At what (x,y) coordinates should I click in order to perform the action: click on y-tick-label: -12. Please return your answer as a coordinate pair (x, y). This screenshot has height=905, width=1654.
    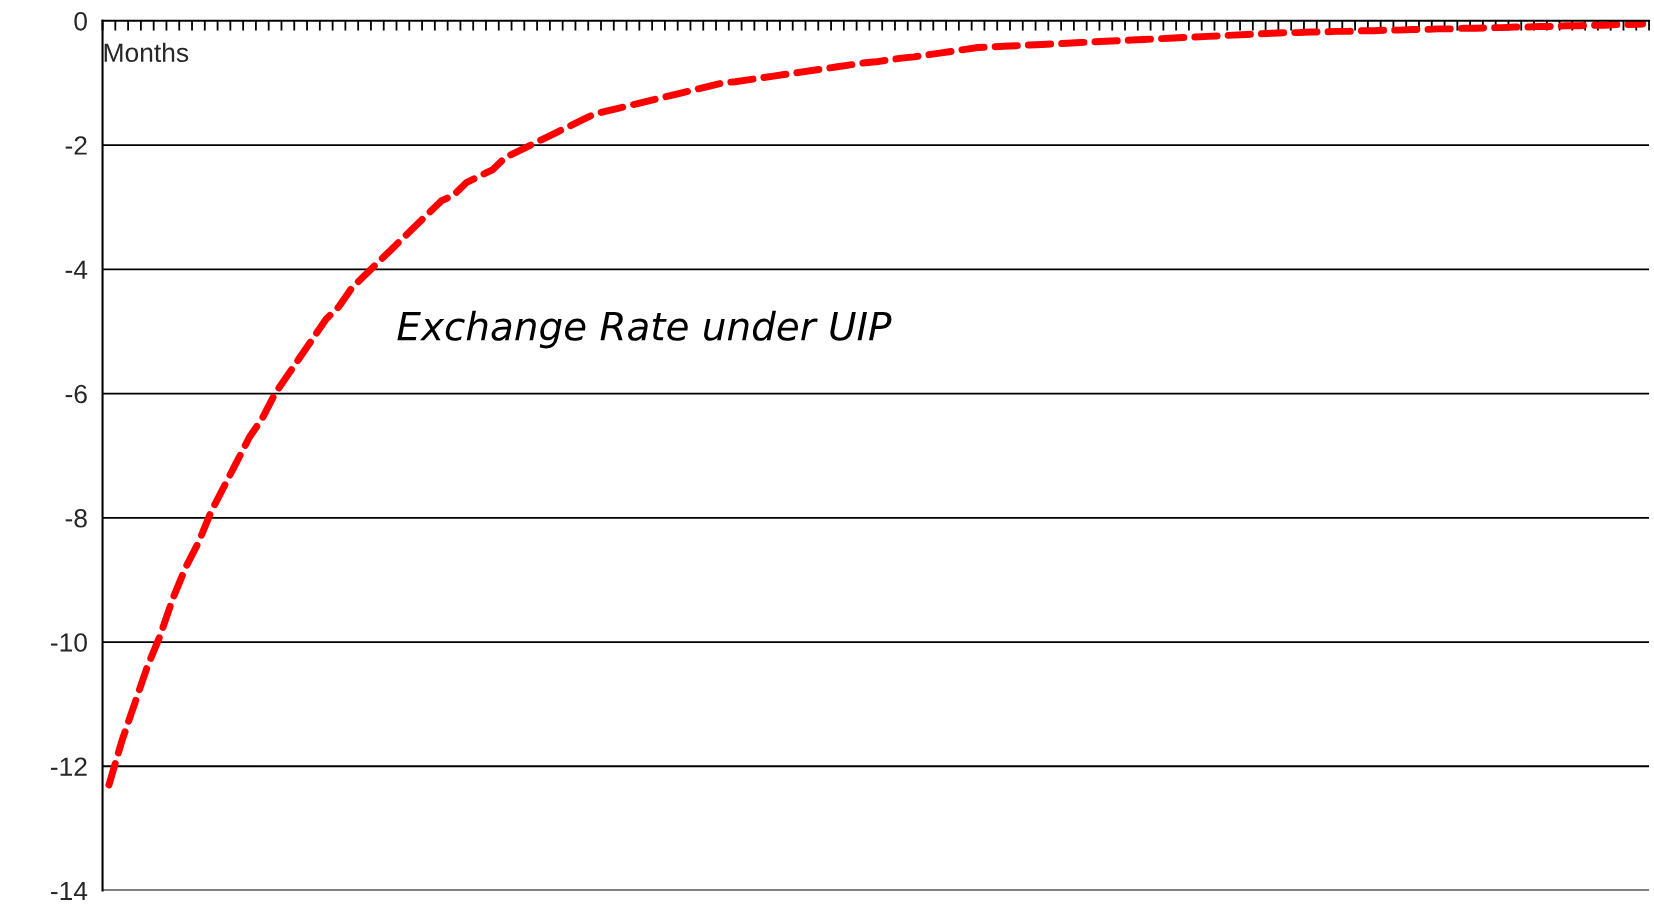
    Looking at the image, I should click on (69, 766).